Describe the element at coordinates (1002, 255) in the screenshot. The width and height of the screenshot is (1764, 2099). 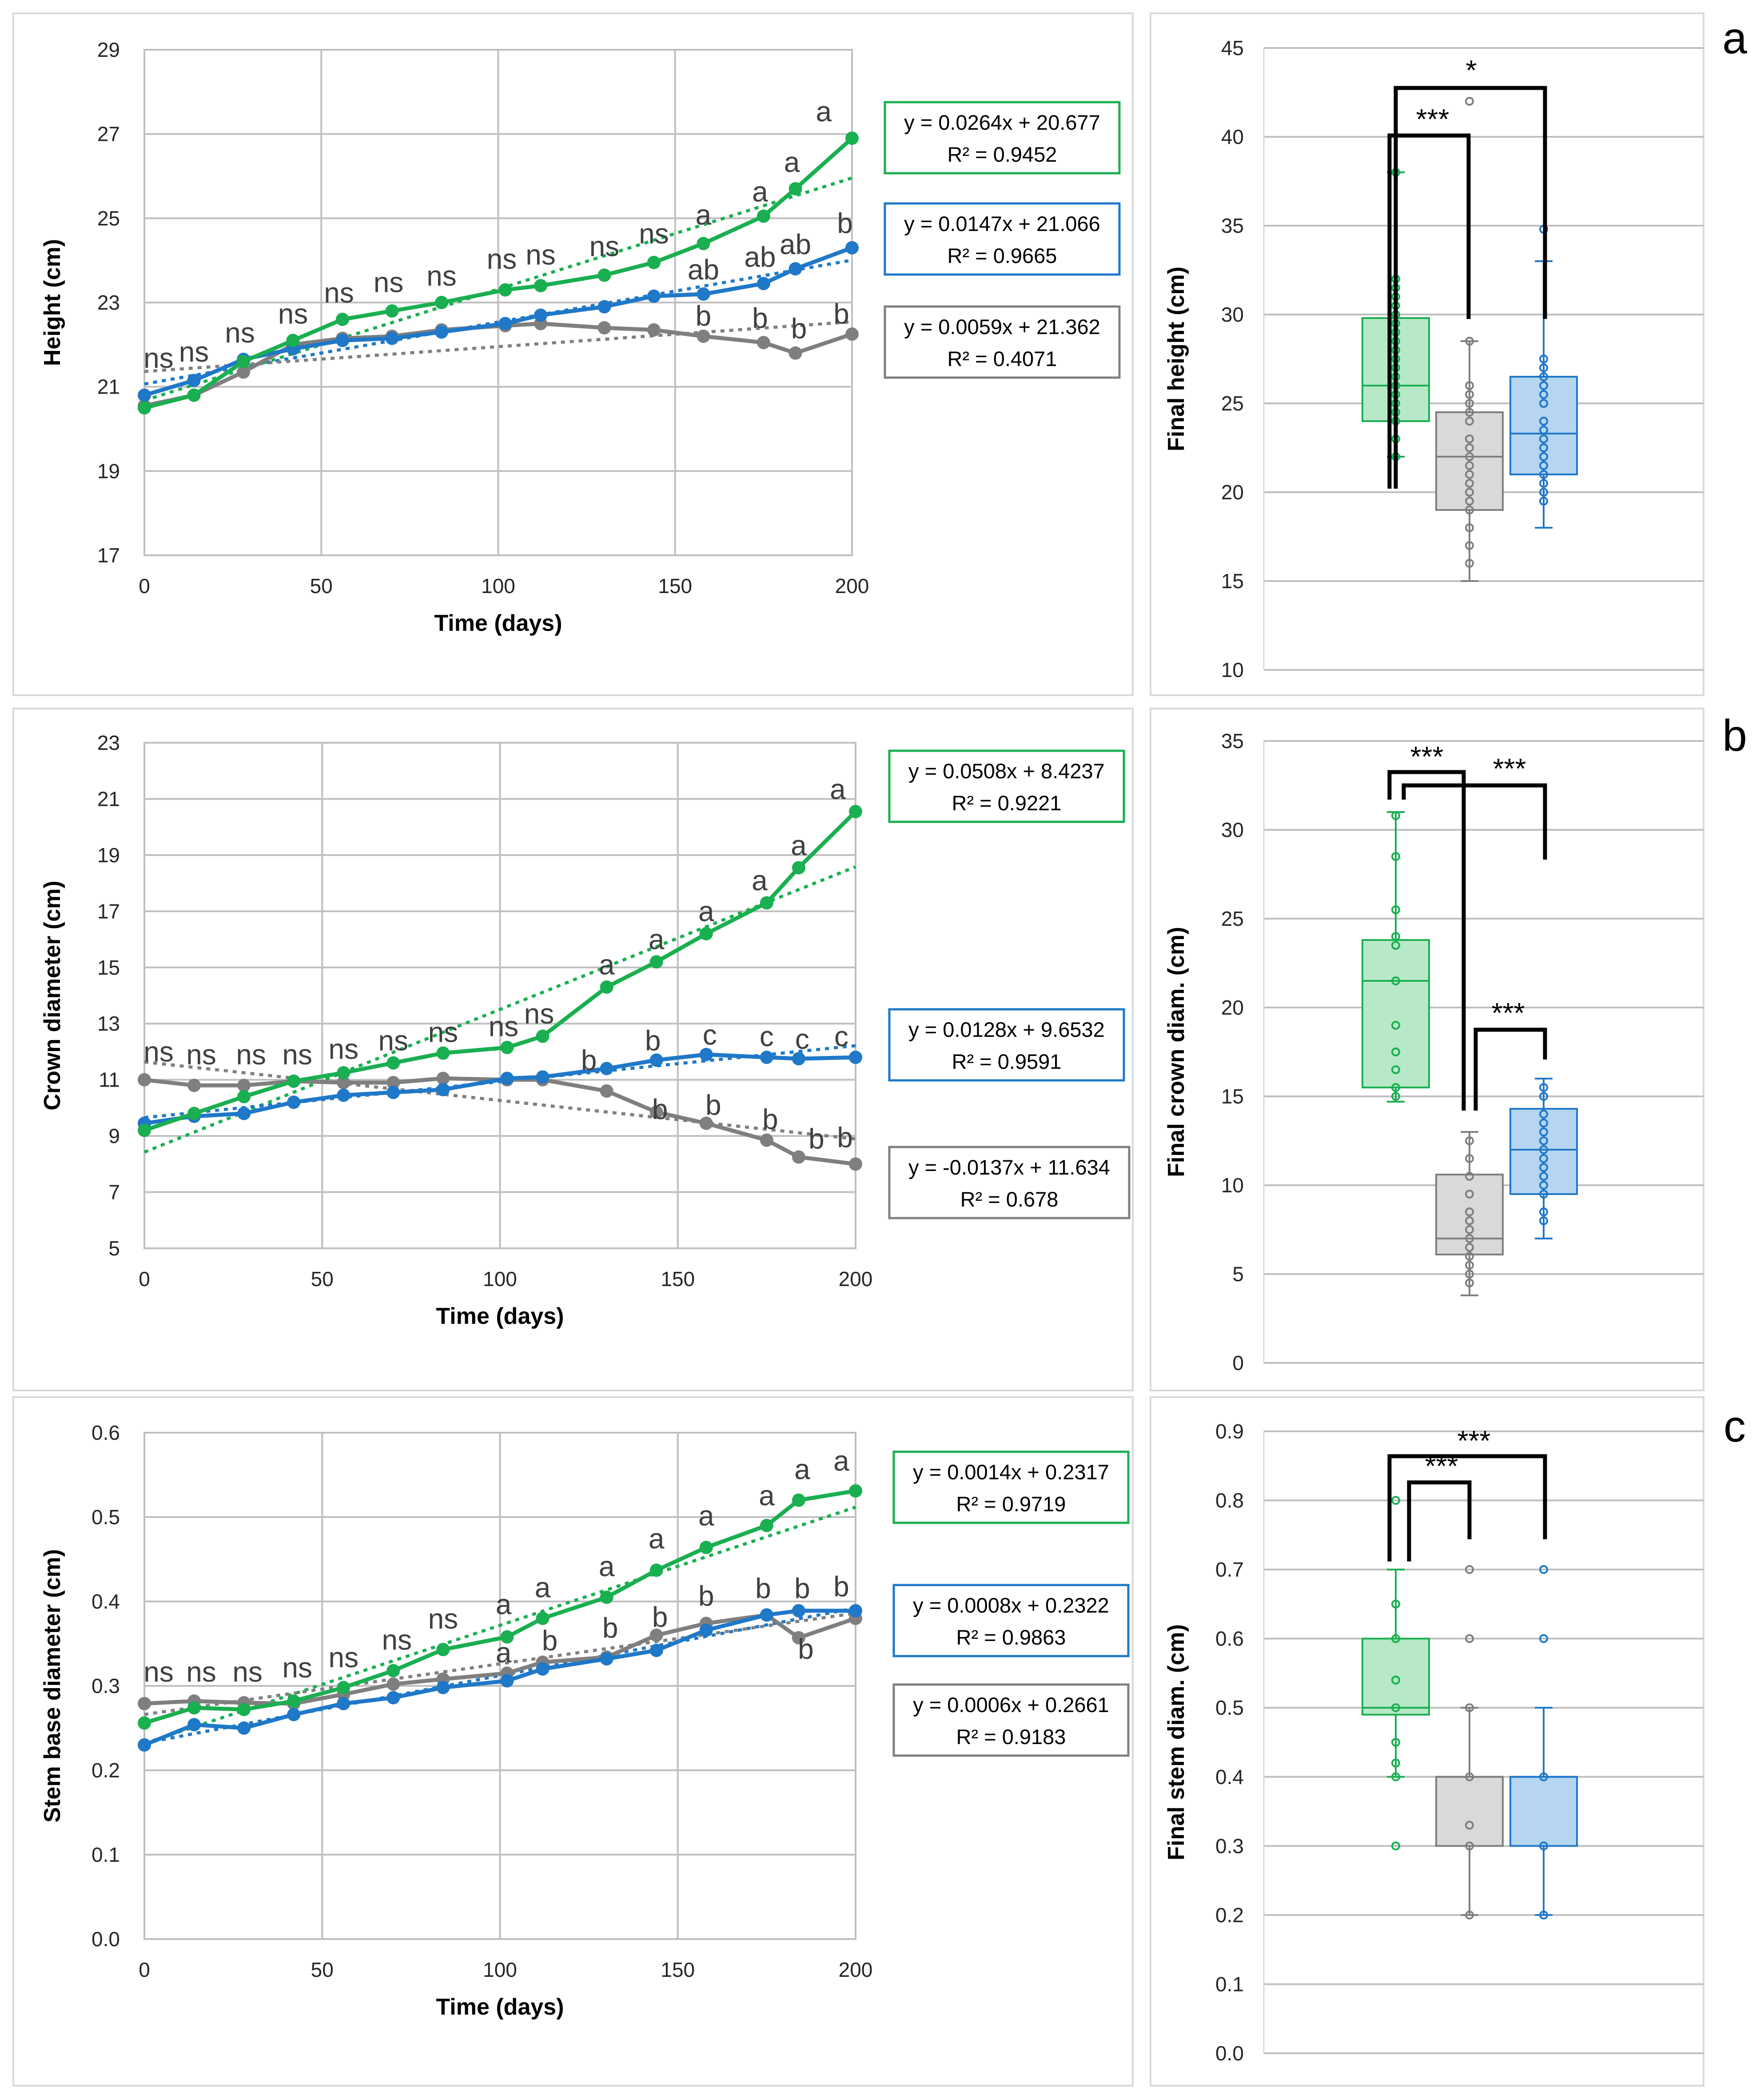
I see `r-squared: R² = 0.9665` at that location.